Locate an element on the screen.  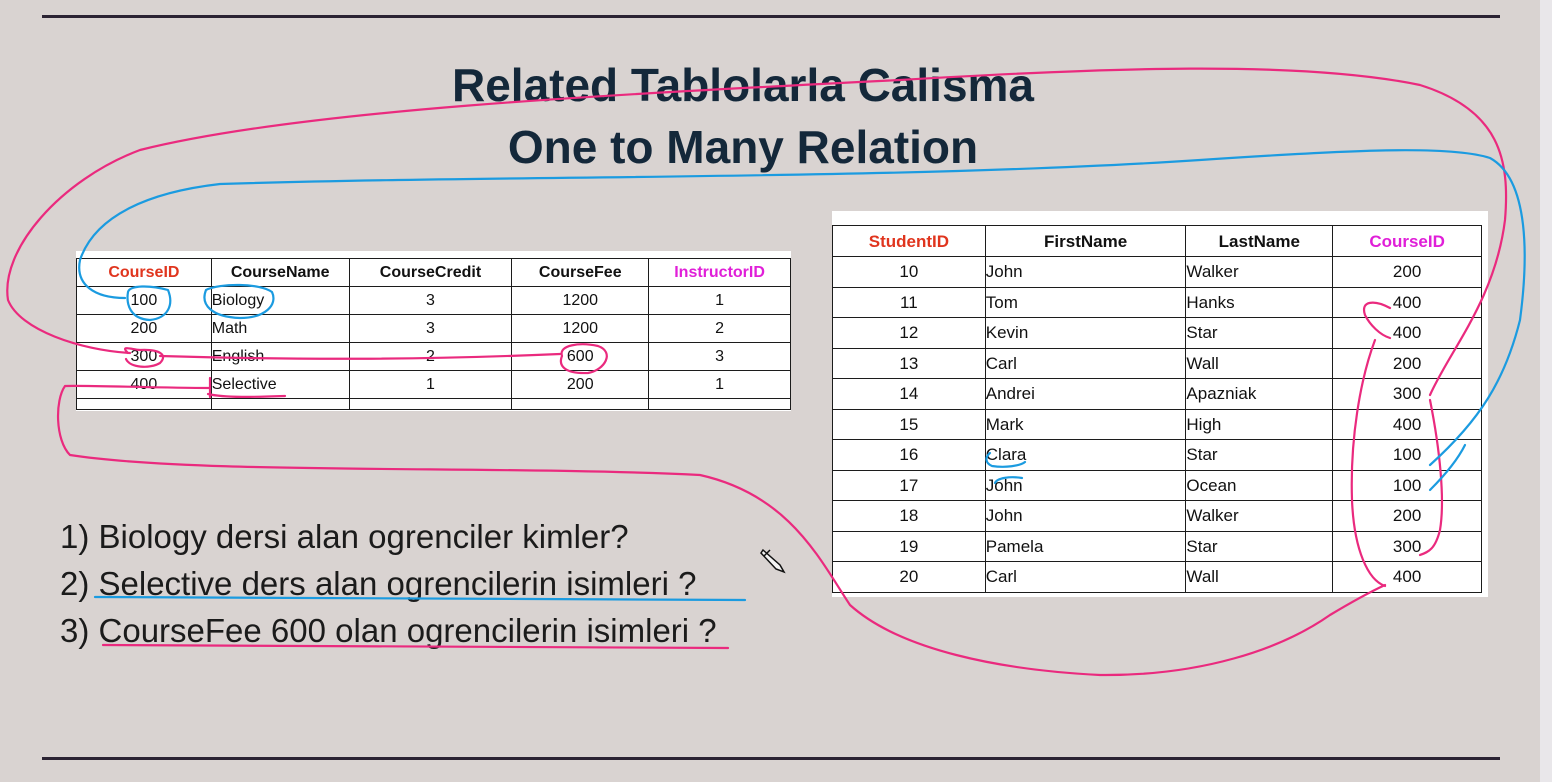
cell-coursecredit: 1 is located at coordinates (430, 384).